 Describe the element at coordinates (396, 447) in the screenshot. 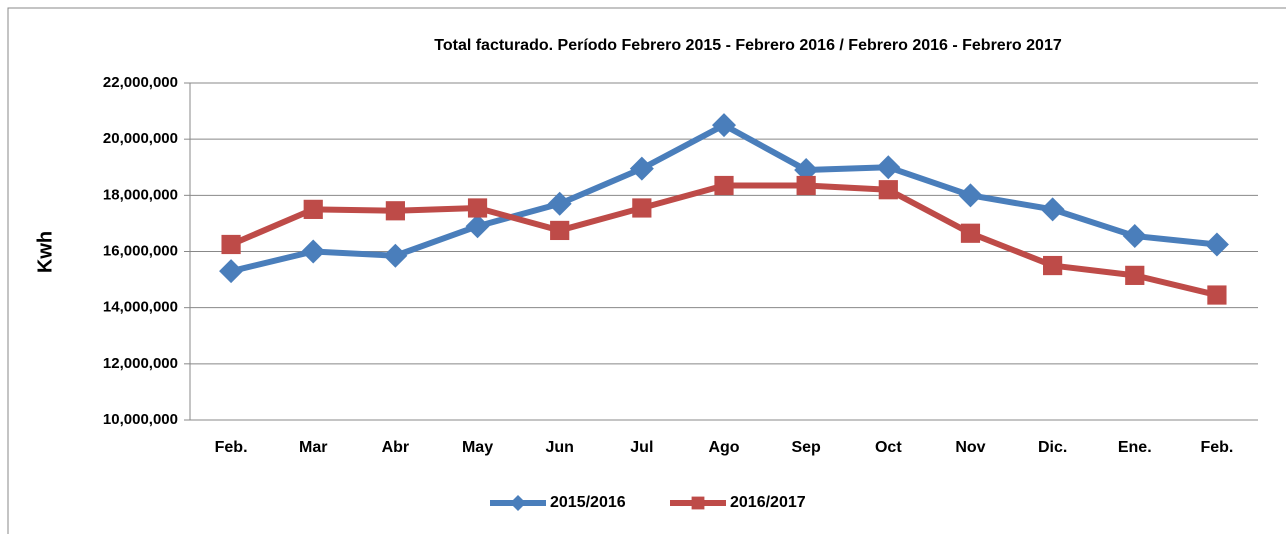

I see `x-tick-label: Abr` at that location.